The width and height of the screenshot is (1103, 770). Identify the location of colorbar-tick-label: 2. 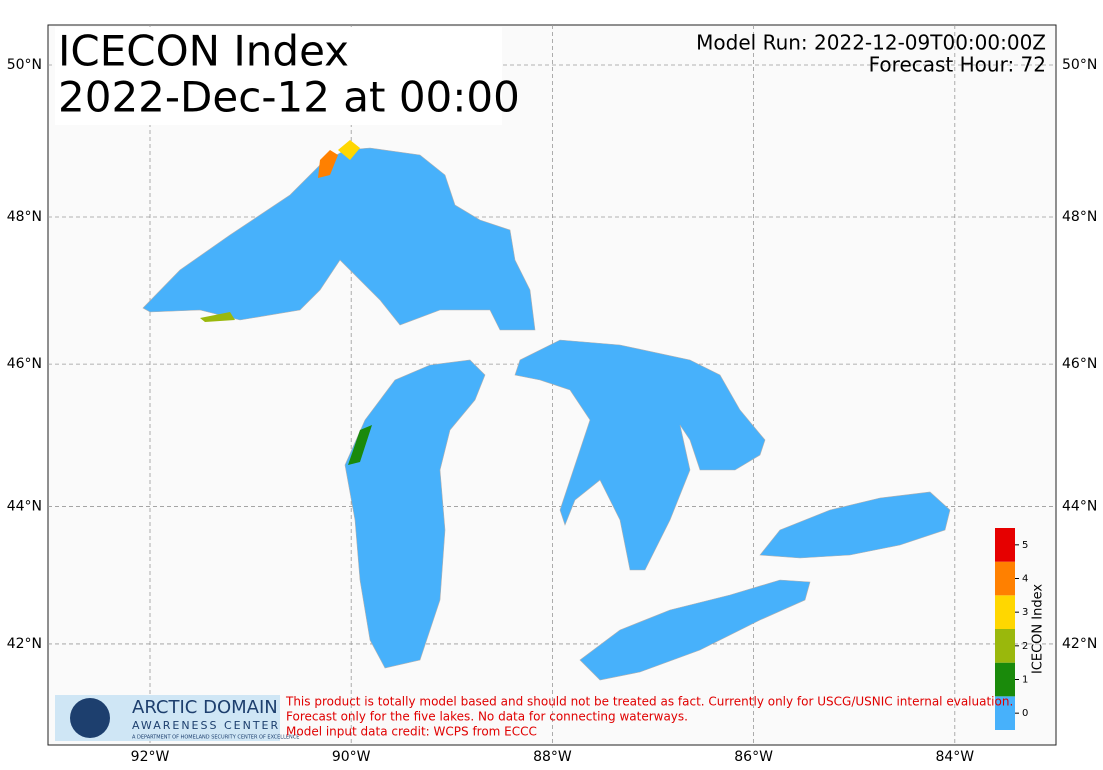
(1025, 646).